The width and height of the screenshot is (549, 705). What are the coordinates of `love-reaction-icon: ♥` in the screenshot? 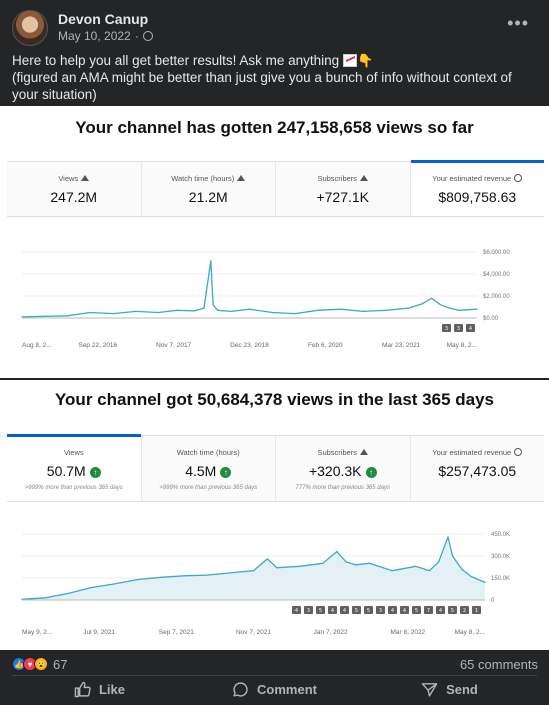 It's located at (30, 664).